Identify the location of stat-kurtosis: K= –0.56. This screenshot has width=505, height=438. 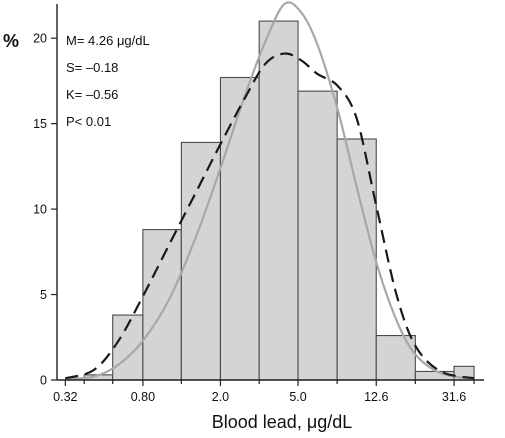
(92, 94).